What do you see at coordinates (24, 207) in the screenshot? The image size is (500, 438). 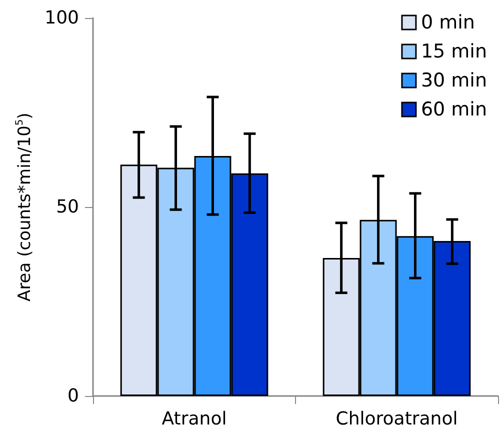 I see `y-axis-title: Area (counts*min/105)` at bounding box center [24, 207].